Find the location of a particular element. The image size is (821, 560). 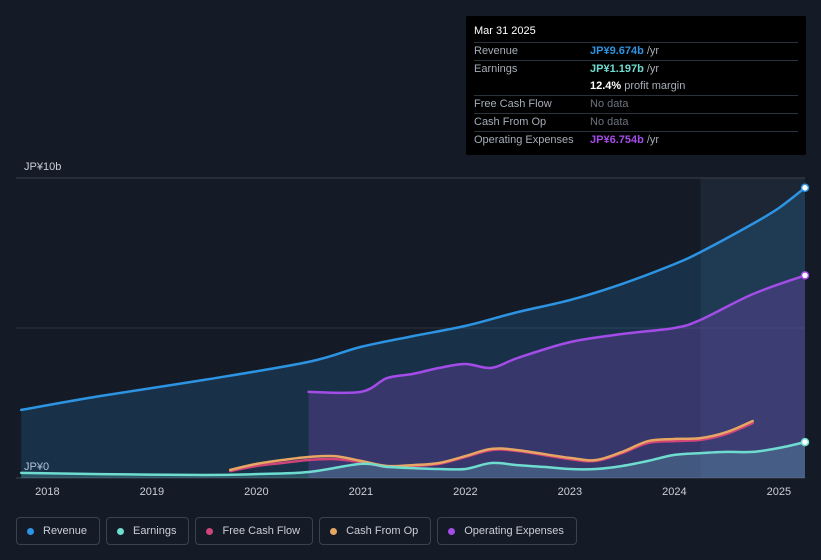

cash-from-op-dot-icon is located at coordinates (334, 531).